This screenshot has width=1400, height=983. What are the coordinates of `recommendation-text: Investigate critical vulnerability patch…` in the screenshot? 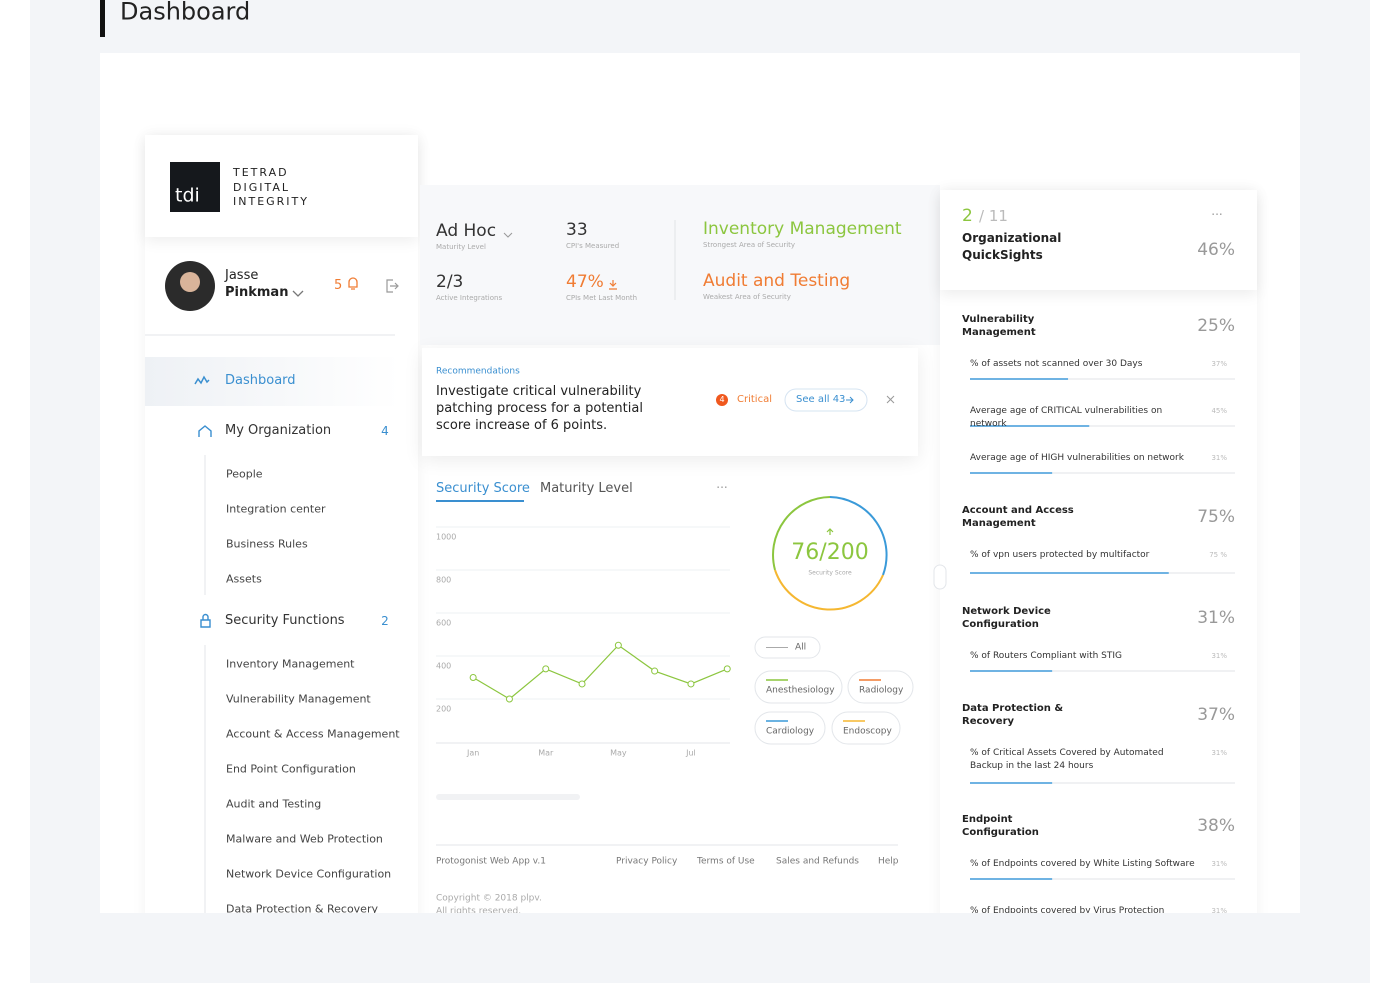 It's located at (539, 408).